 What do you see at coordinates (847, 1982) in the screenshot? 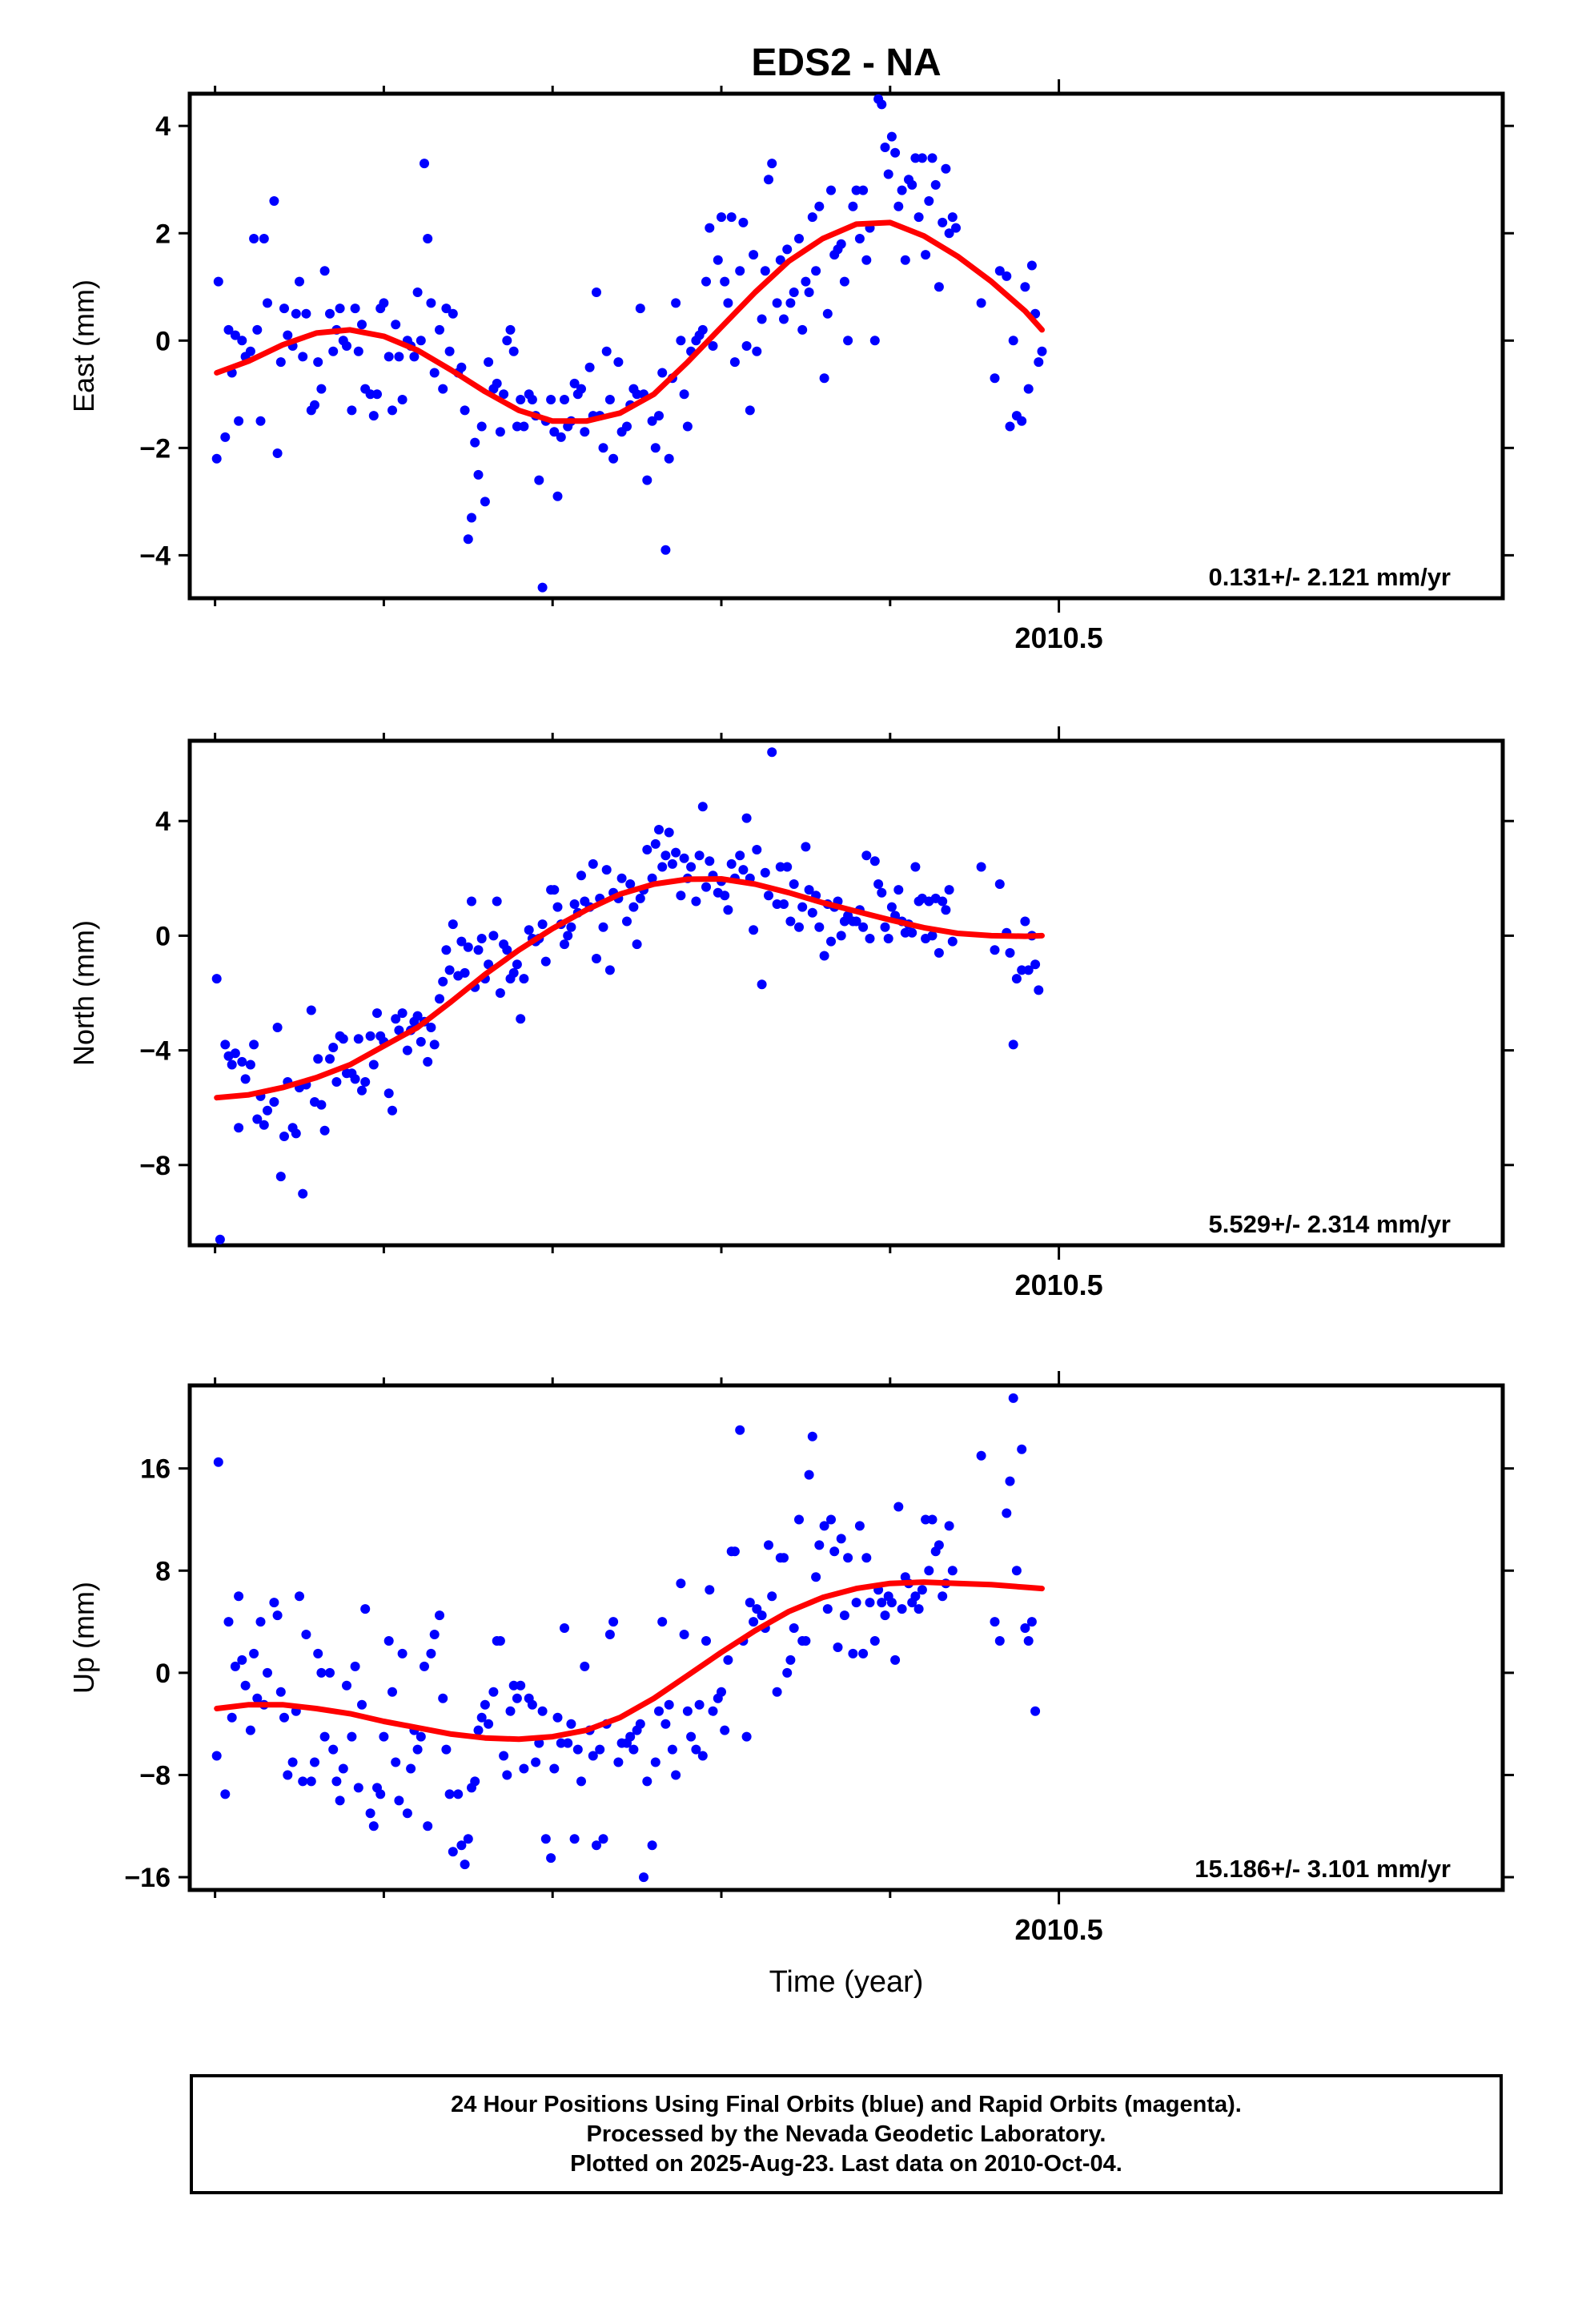
I see `x-axis-label: Time (year)` at bounding box center [847, 1982].